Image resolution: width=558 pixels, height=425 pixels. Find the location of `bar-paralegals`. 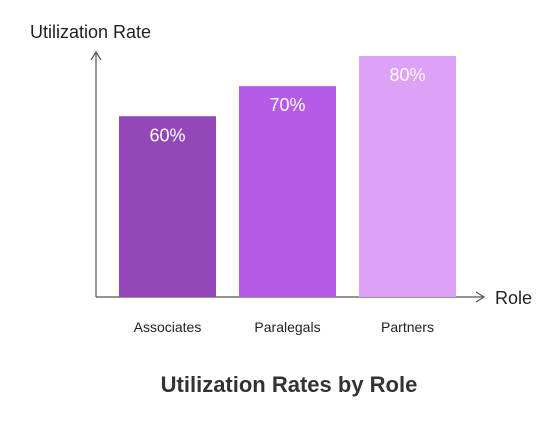

bar-paralegals is located at coordinates (287, 191).